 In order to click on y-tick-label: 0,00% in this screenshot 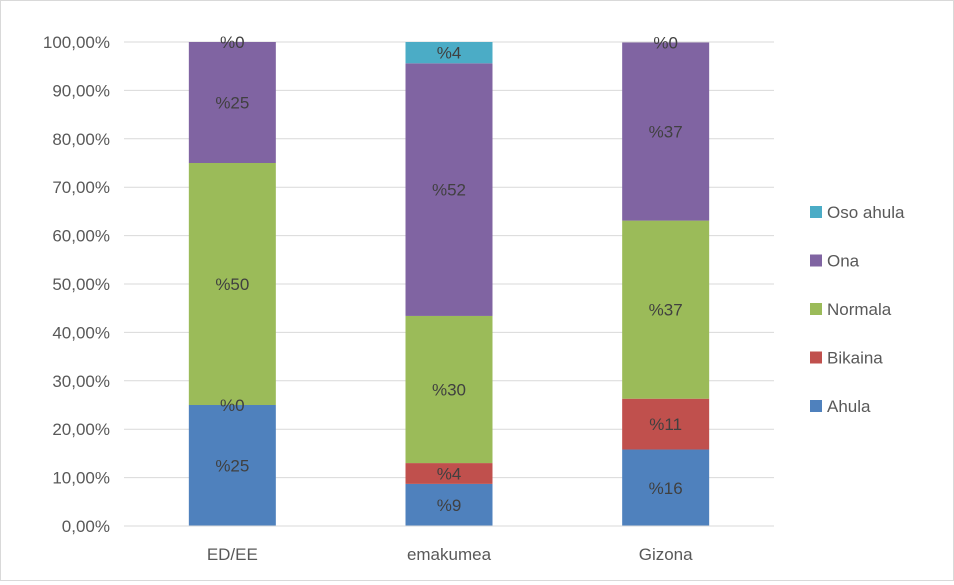, I will do `click(86, 526)`.